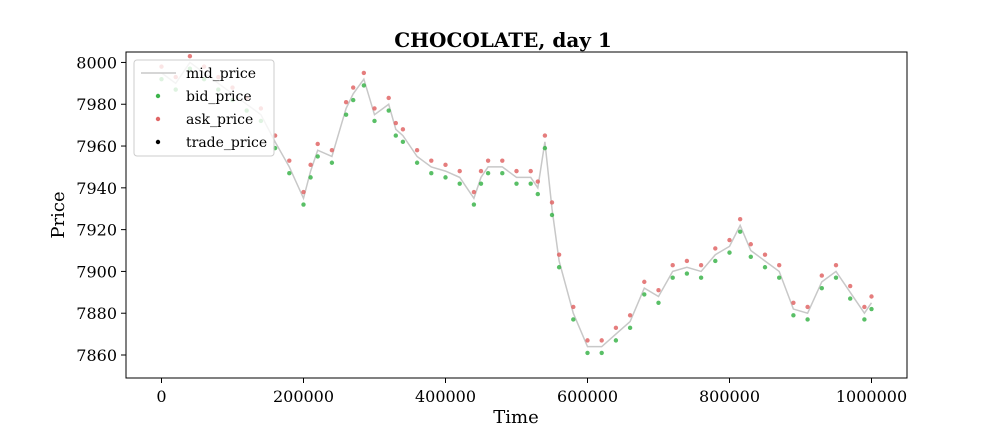  What do you see at coordinates (515, 417) in the screenshot?
I see `x-axis-label: Time` at bounding box center [515, 417].